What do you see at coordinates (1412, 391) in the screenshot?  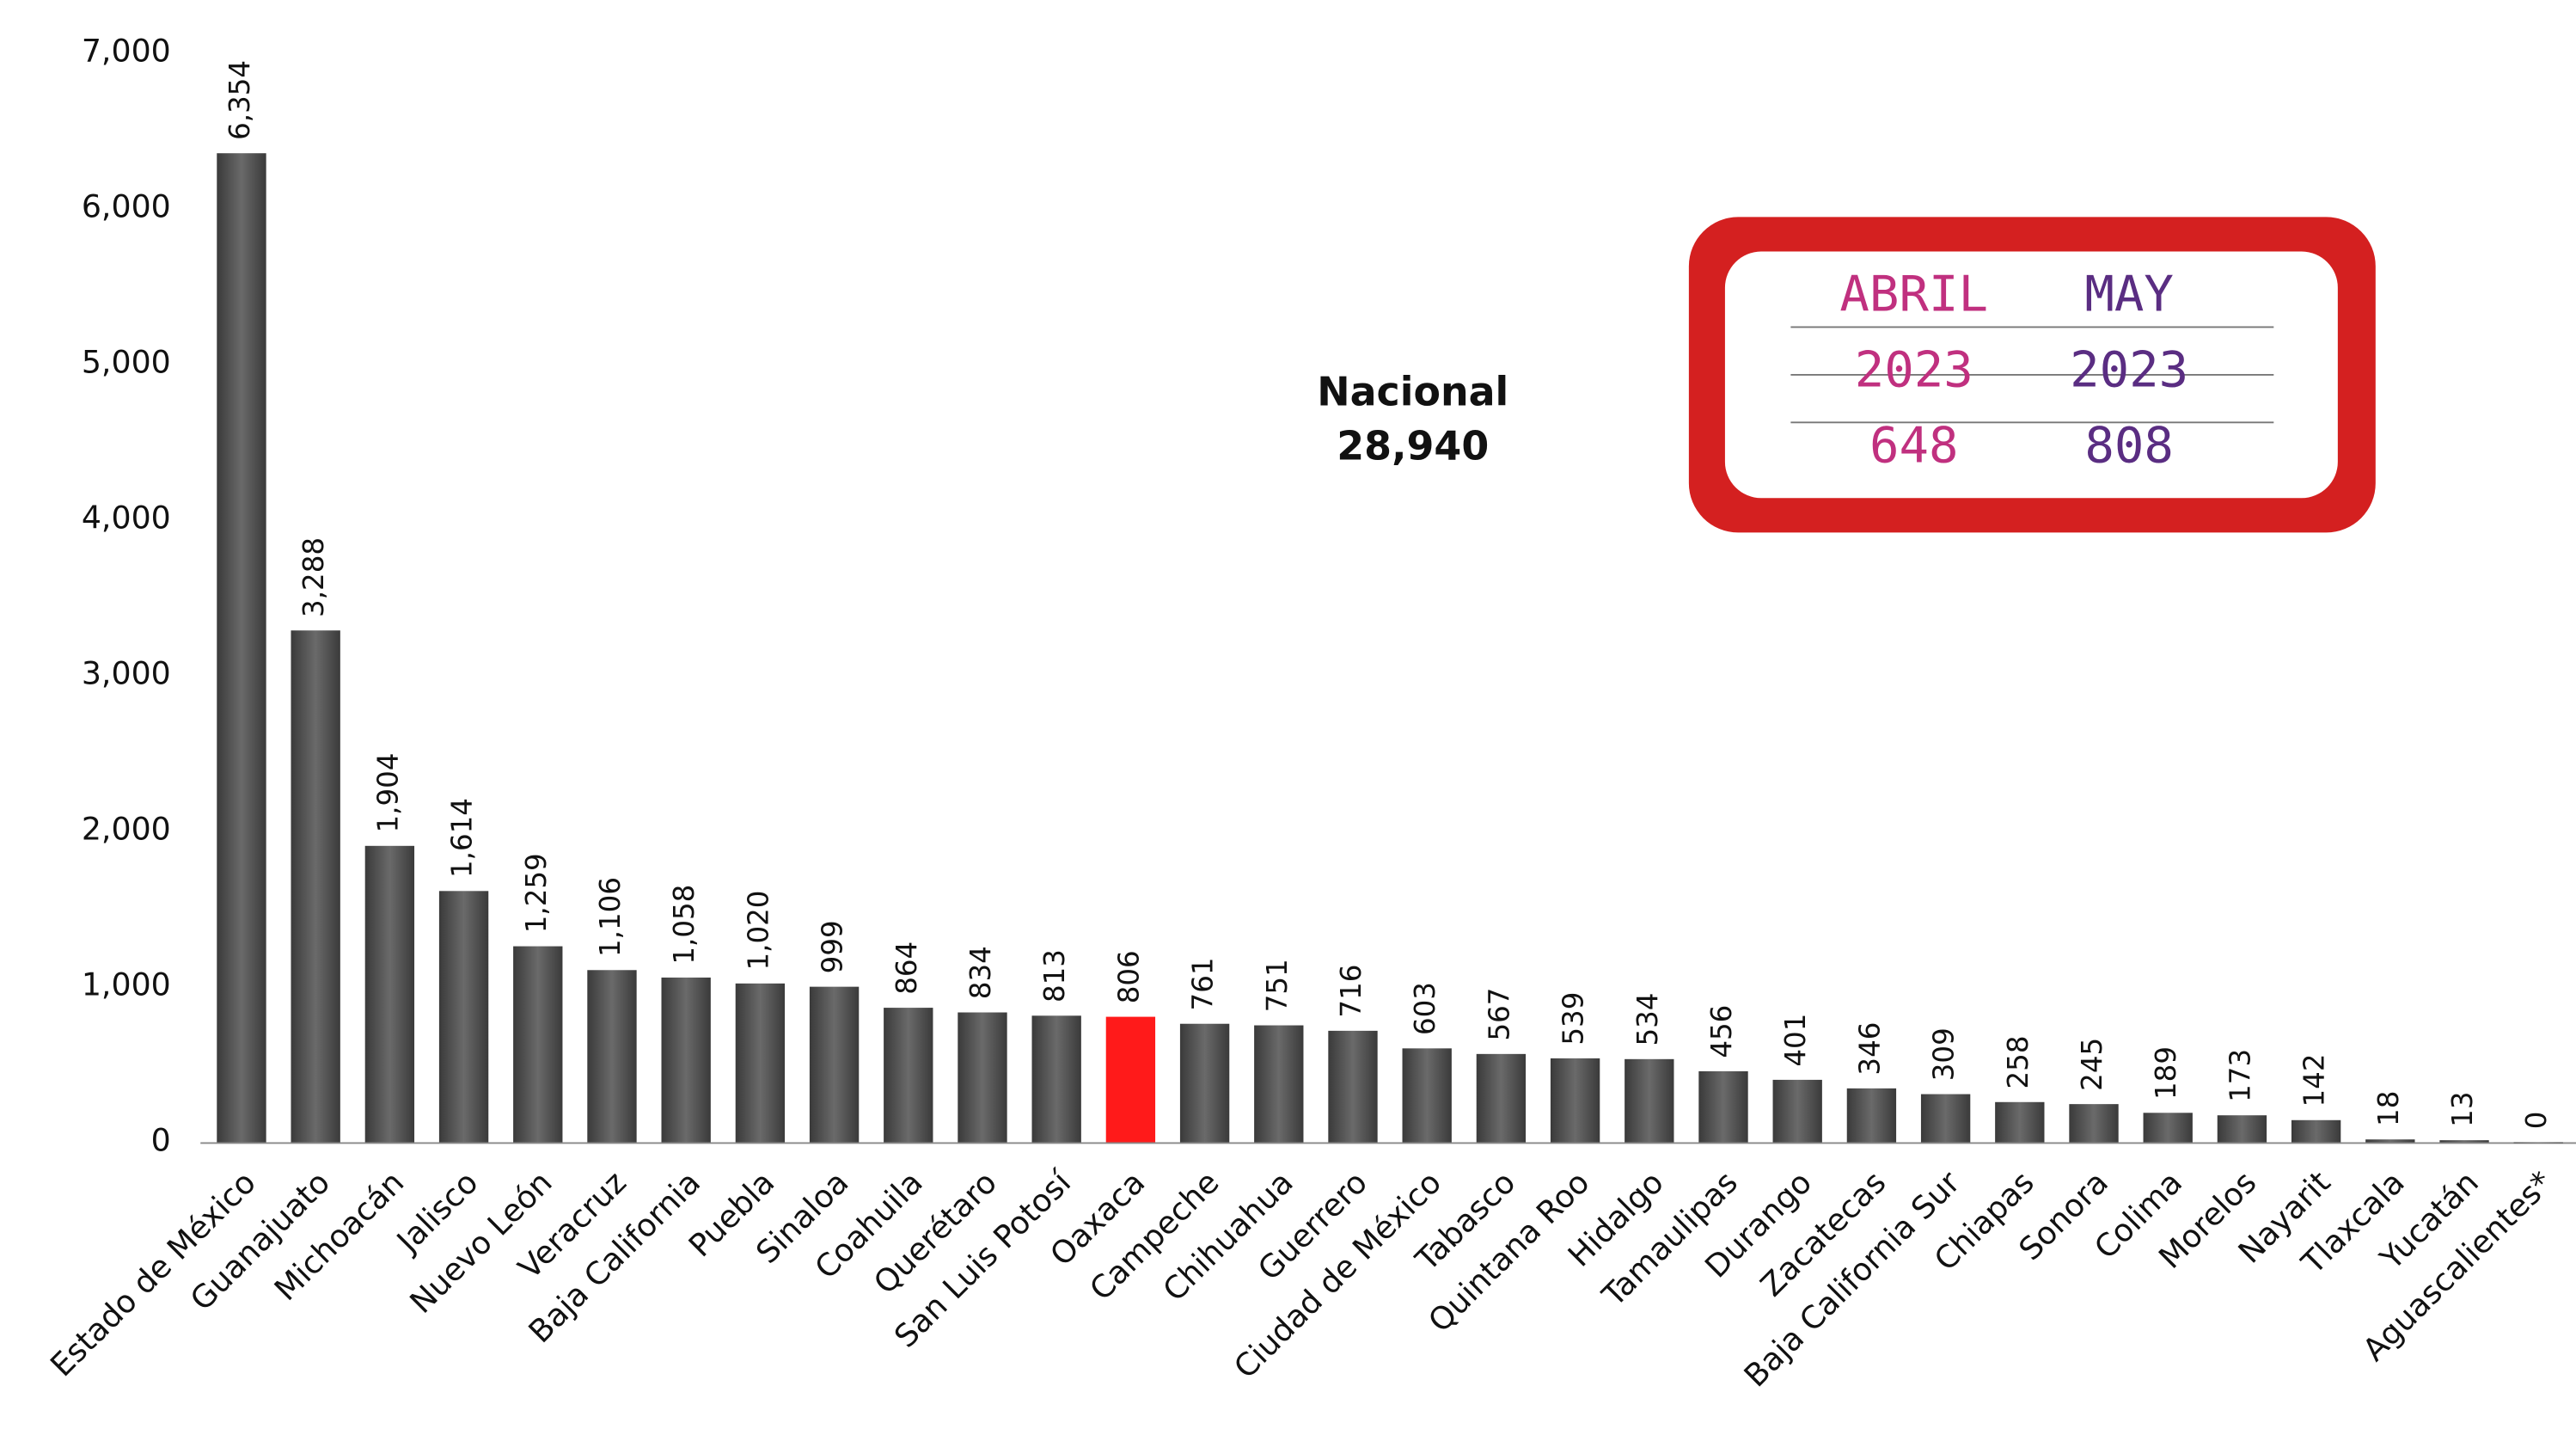 I see `annotation-label: Nacional` at bounding box center [1412, 391].